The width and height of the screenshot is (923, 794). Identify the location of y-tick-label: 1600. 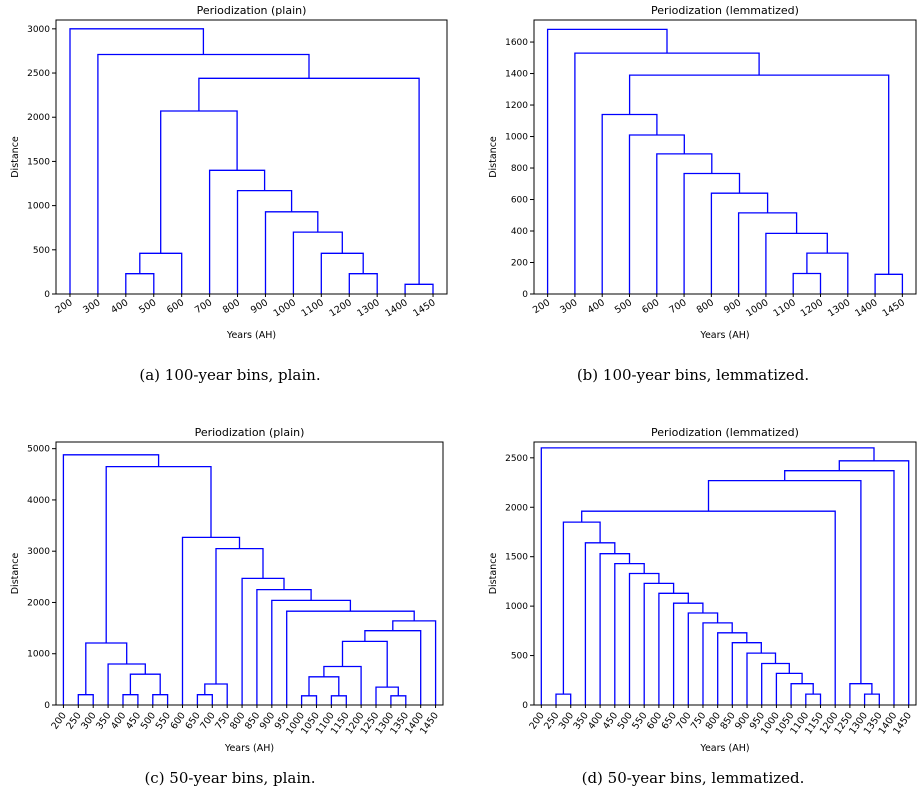
(516, 43).